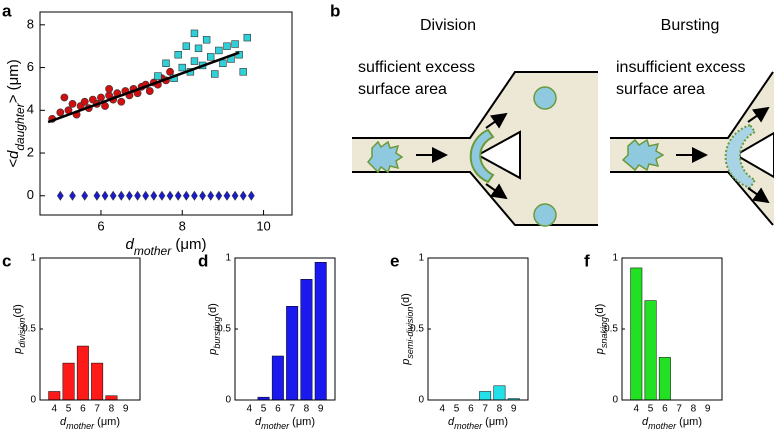 Image resolution: width=774 pixels, height=431 pixels. Describe the element at coordinates (475, 149) in the screenshot. I see `division-diagram` at that location.